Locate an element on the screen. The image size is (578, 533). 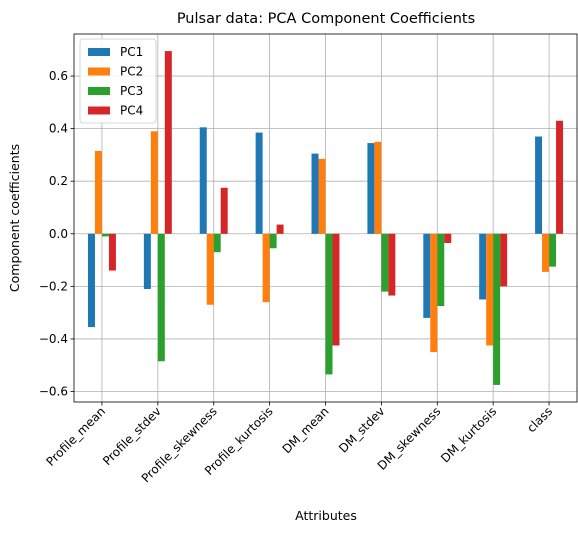
bar-pc1-class is located at coordinates (539, 185).